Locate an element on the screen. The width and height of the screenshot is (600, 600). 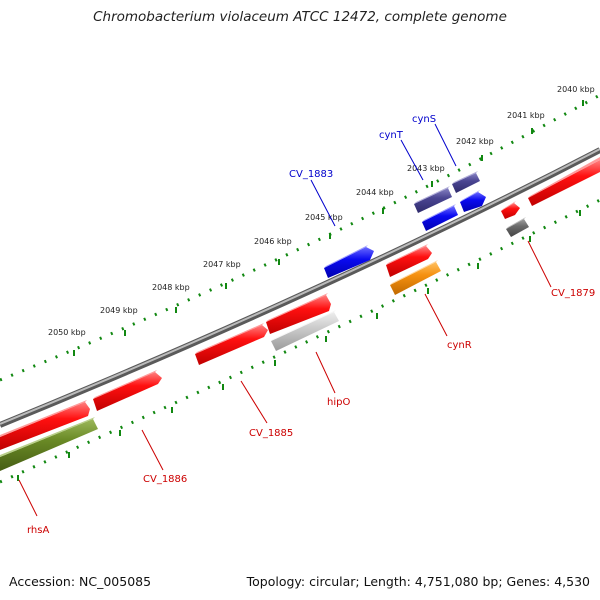
gene-cynT-blue is located at coordinates (440, 217).